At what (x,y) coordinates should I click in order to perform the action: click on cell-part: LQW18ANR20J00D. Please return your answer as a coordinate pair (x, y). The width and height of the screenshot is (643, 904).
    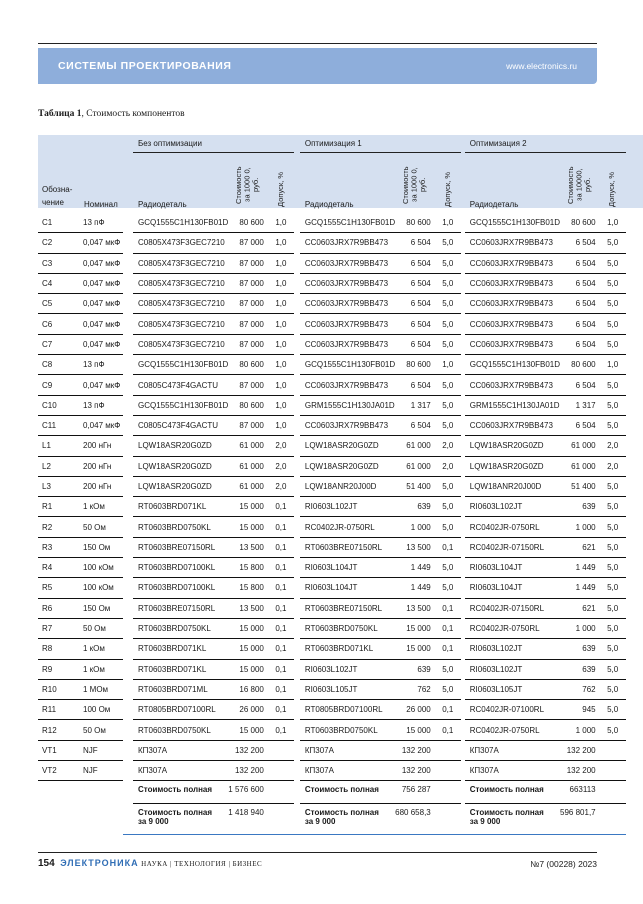
    Looking at the image, I should click on (512, 487).